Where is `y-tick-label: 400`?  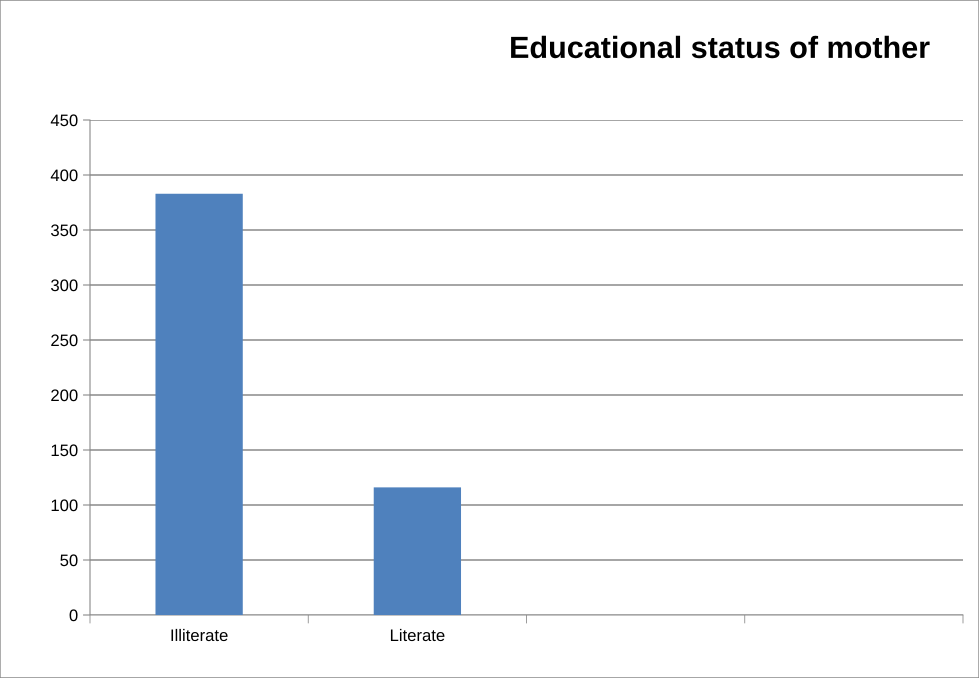 y-tick-label: 400 is located at coordinates (64, 175).